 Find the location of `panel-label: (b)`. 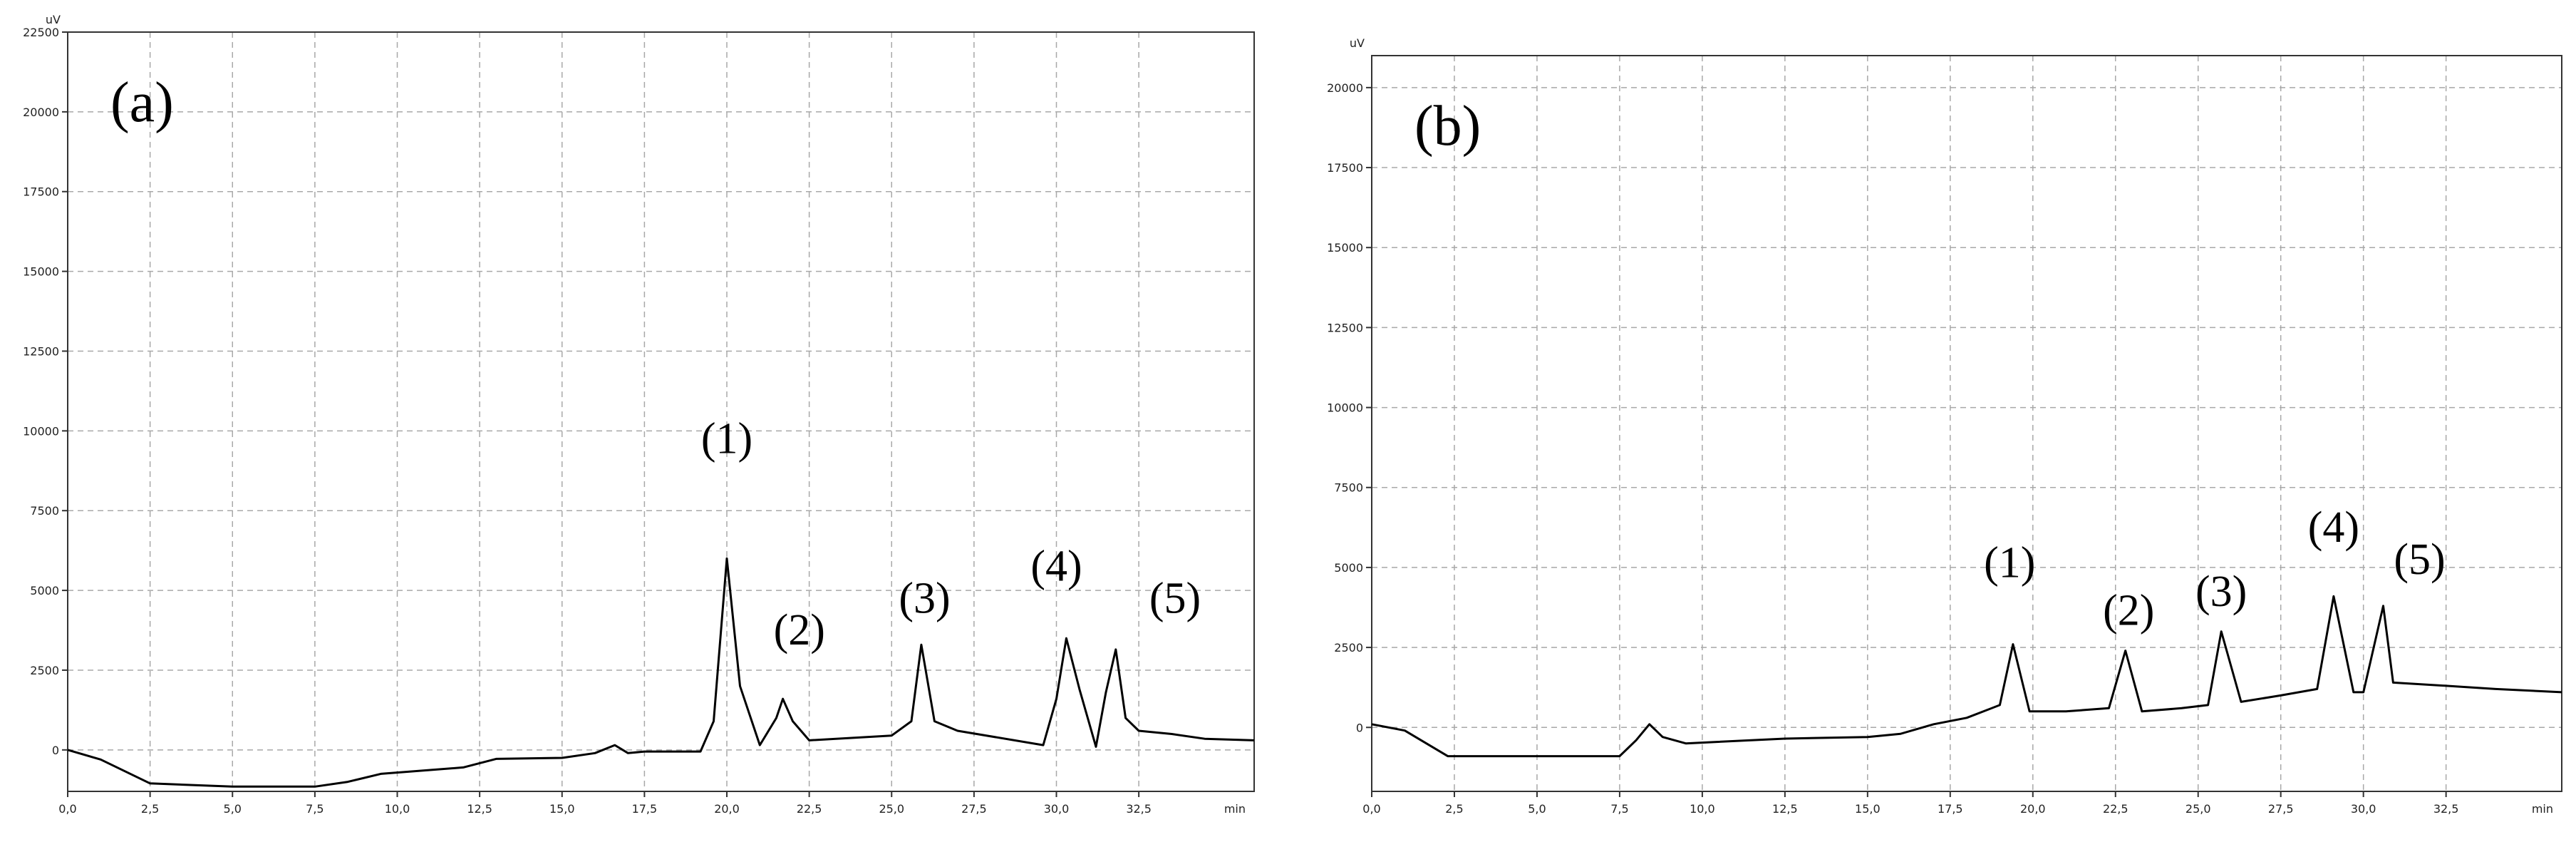

panel-label: (b) is located at coordinates (1448, 126).